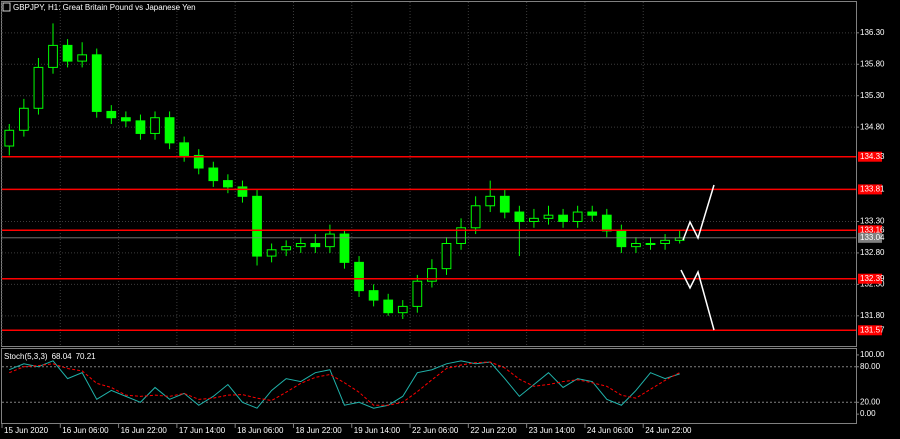 The image size is (900, 439). What do you see at coordinates (870, 401) in the screenshot?
I see `y-tick-label: 20.00` at bounding box center [870, 401].